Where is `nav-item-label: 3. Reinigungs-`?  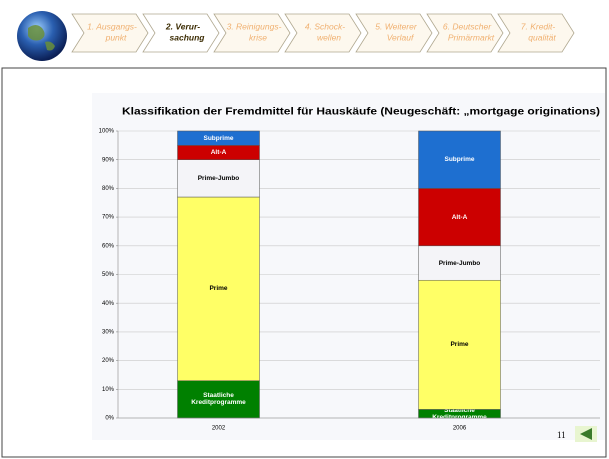
nav-item-label: 3. Reinigungs- is located at coordinates (254, 26).